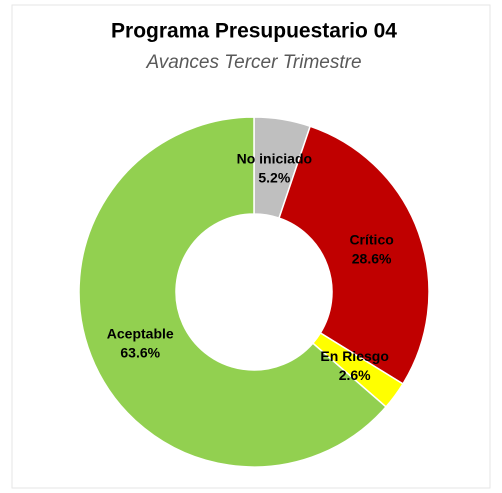  What do you see at coordinates (274, 177) in the screenshot?
I see `slice-value-label: 5.2%` at bounding box center [274, 177].